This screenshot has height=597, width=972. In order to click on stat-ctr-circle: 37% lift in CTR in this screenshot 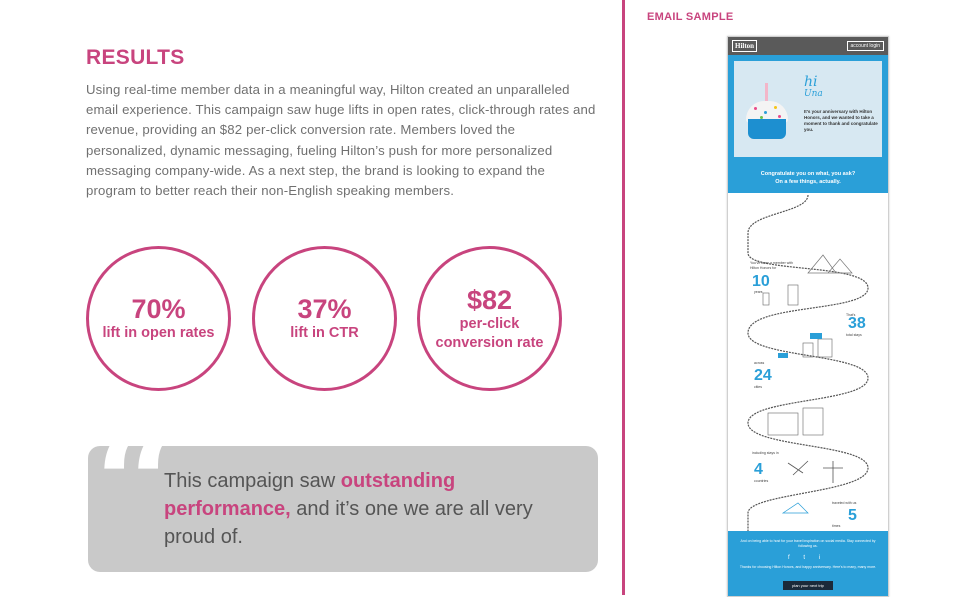, I will do `click(324, 318)`.